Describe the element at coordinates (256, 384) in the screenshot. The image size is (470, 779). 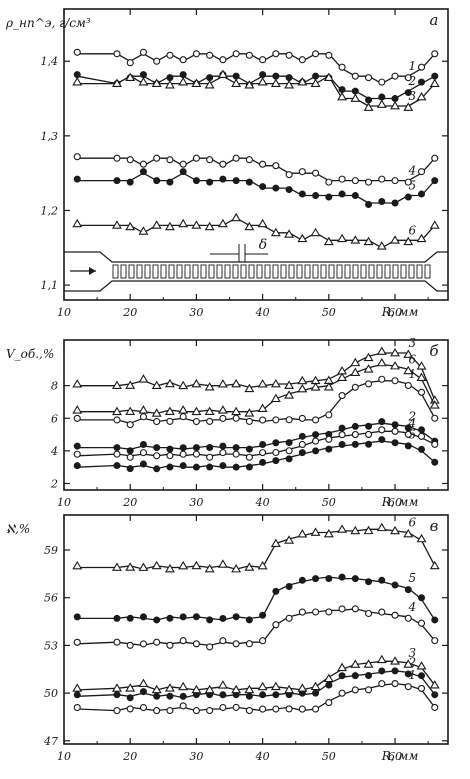
I see `series-6: 6` at that location.